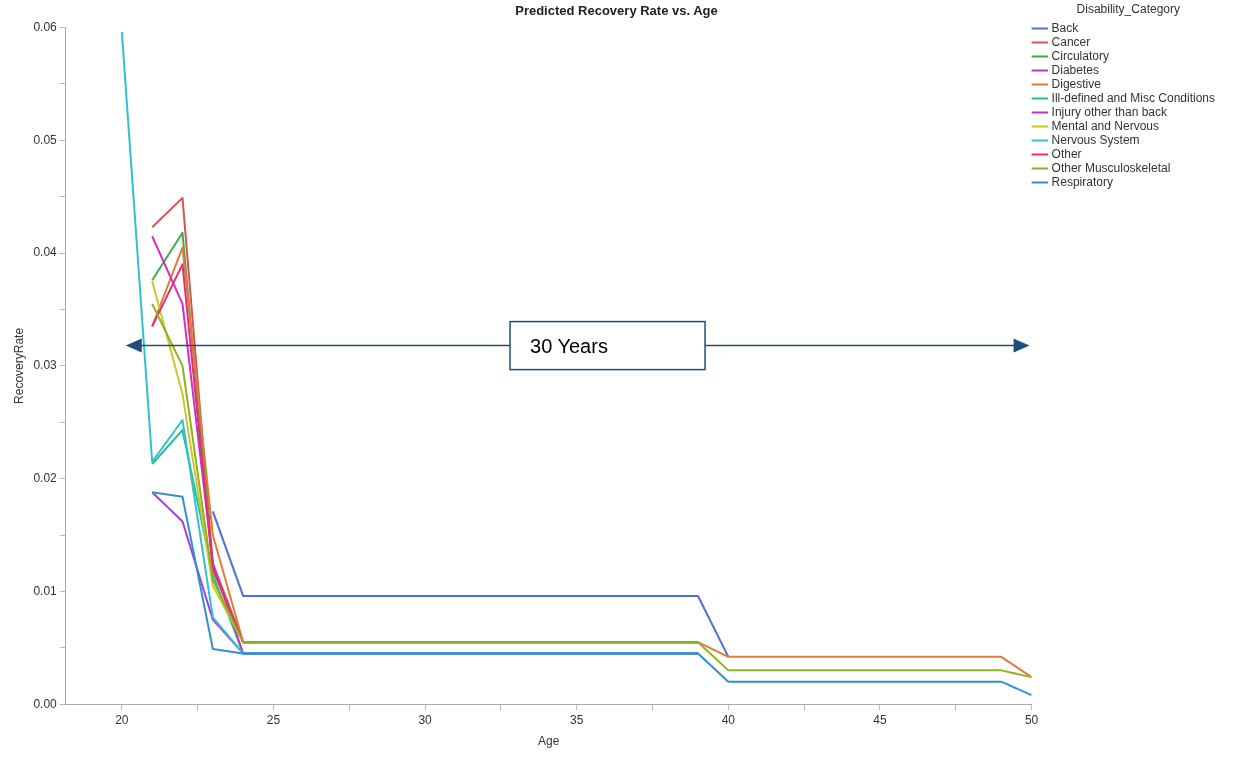 The image size is (1233, 761). I want to click on y-tick-label: 0.01, so click(45, 590).